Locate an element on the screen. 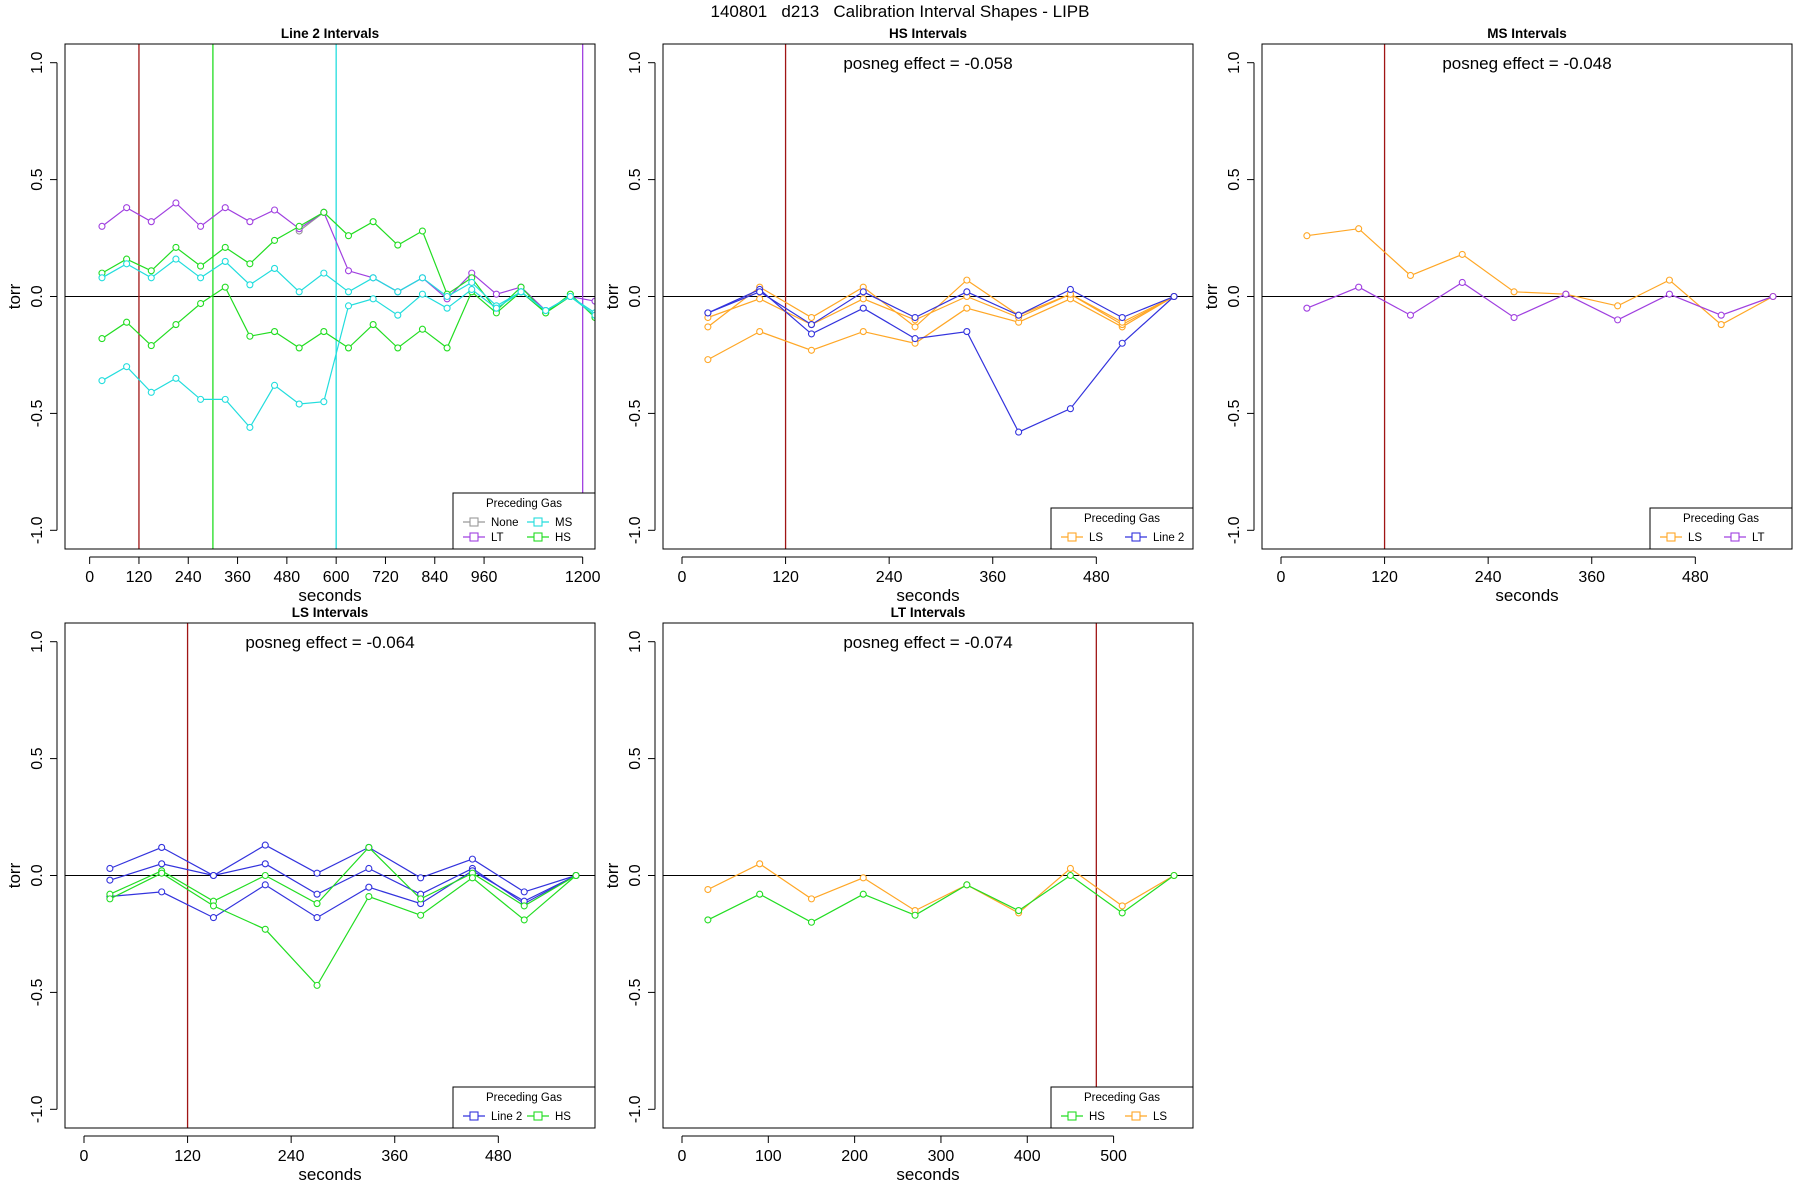 This screenshot has width=1800, height=1200. x-axis-label: seconds is located at coordinates (329, 595).